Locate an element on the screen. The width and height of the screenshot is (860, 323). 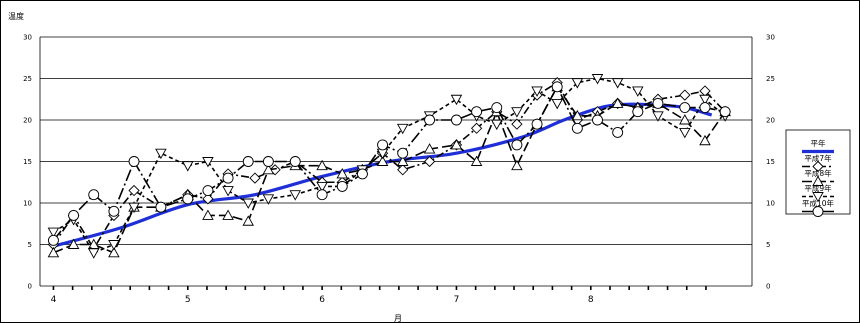
x-axis-title: 月 is located at coordinates (398, 318).